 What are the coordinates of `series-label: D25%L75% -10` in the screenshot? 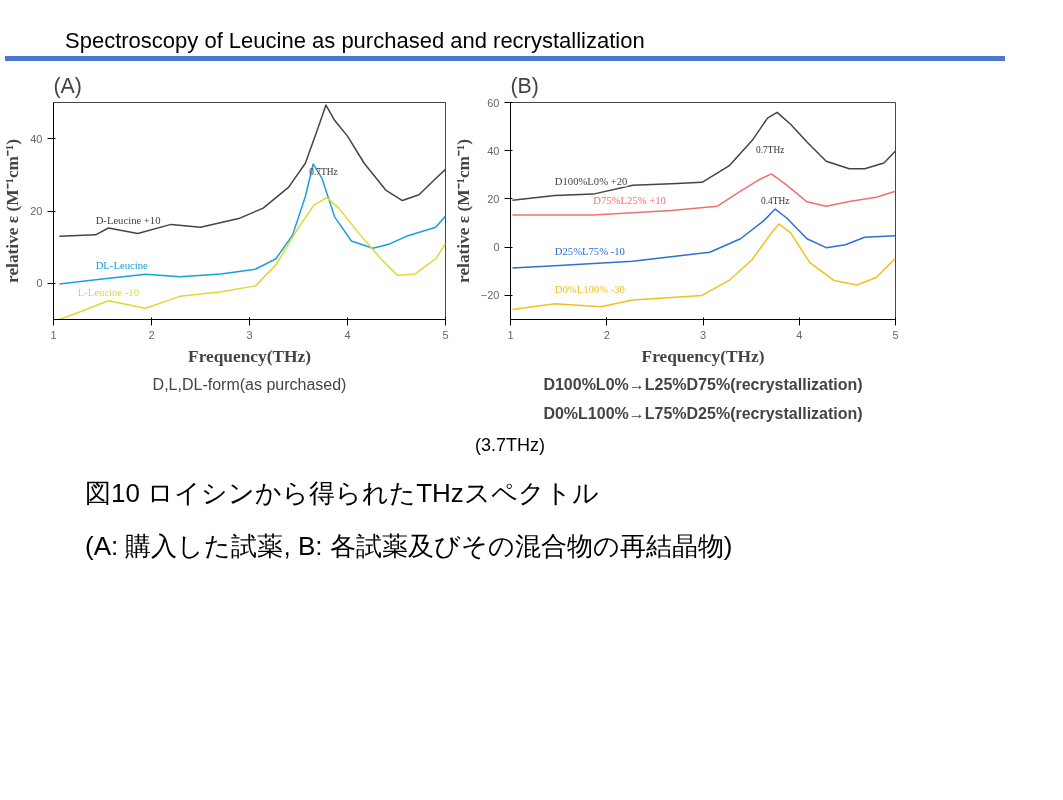 It's located at (589, 252).